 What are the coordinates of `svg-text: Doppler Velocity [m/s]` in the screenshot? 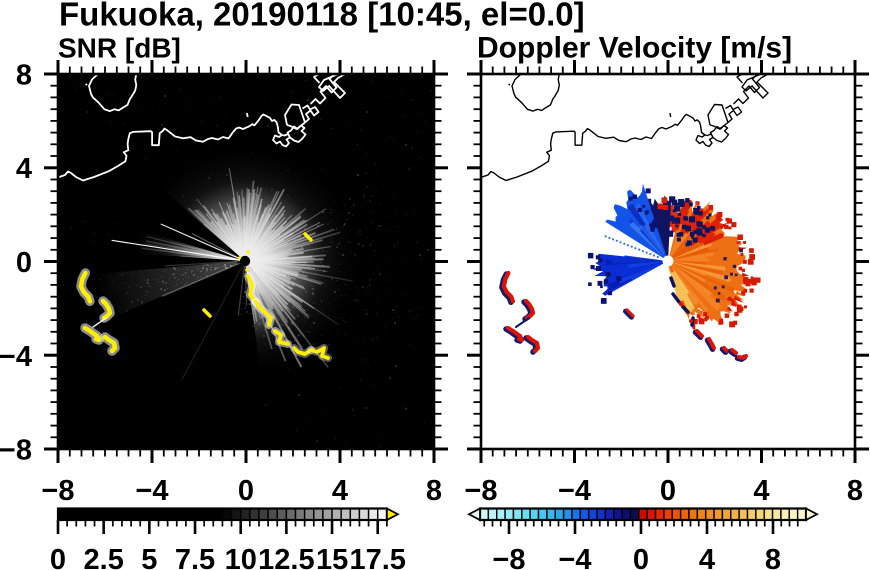 It's located at (634, 48).